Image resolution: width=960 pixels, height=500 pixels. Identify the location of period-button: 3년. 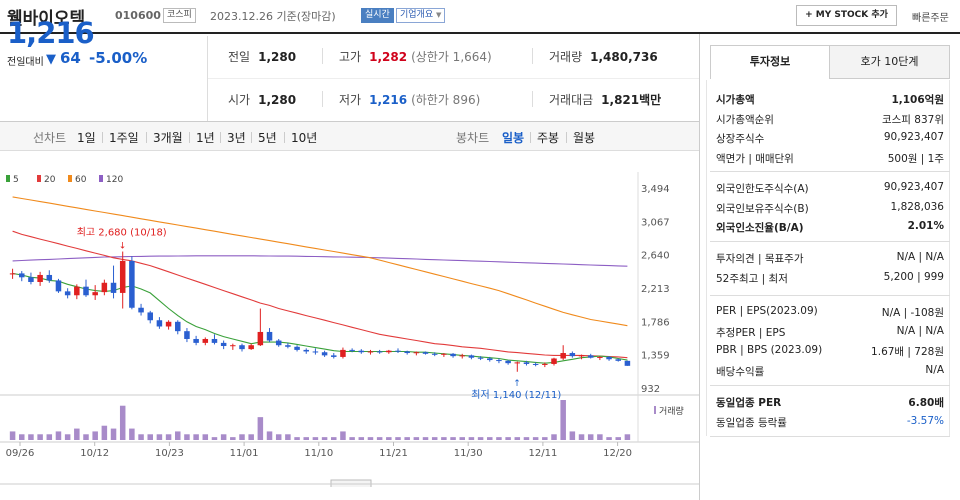
(236, 138).